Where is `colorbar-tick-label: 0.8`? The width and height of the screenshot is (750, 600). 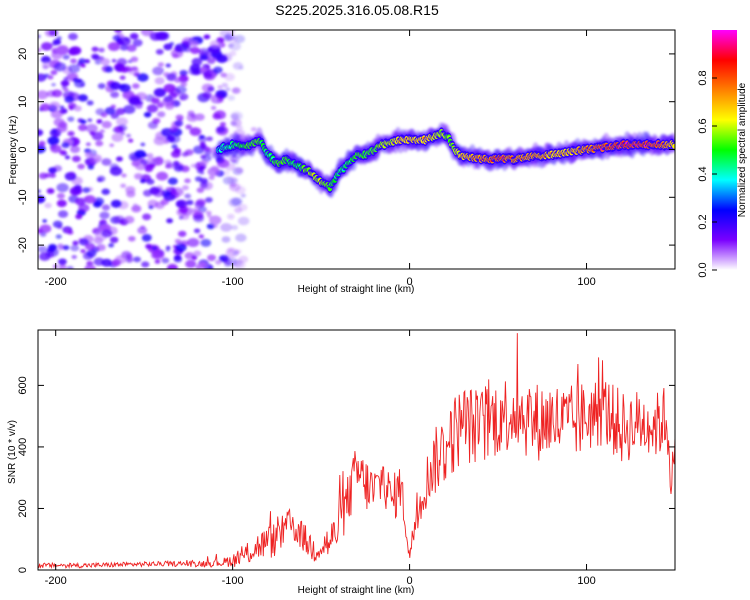 colorbar-tick-label: 0.8 is located at coordinates (703, 77).